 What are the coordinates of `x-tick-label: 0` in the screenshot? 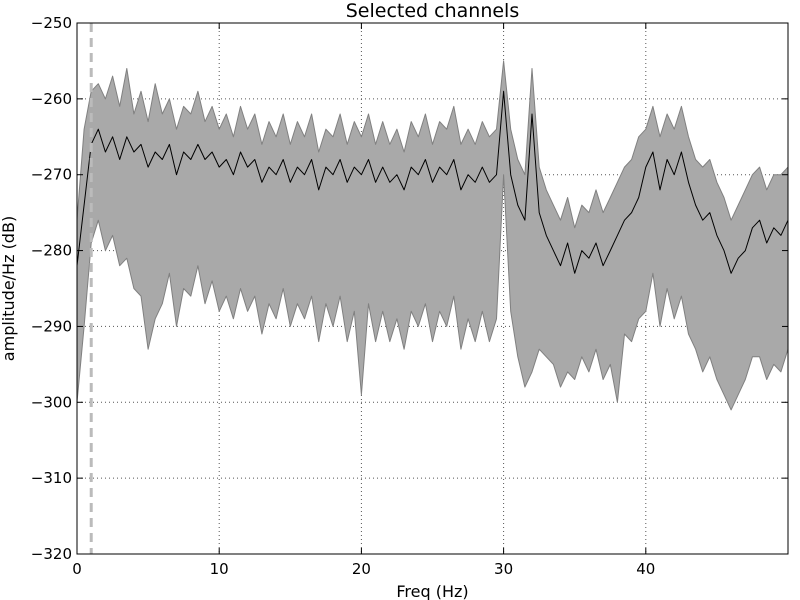 It's located at (77, 569).